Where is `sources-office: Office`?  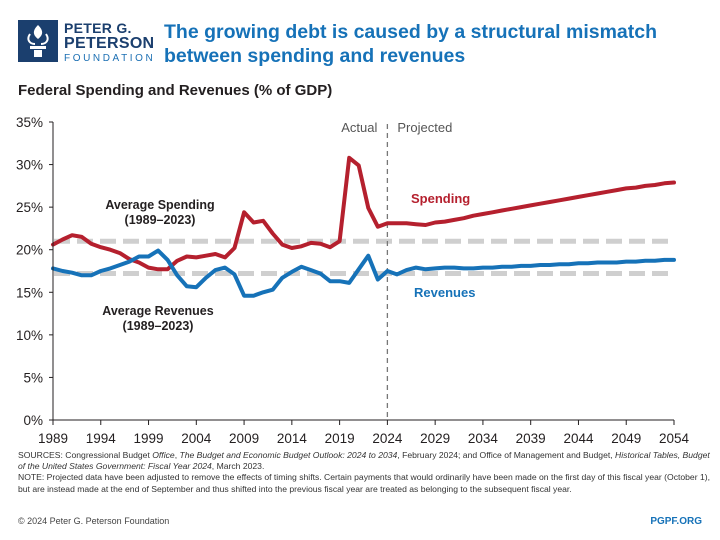
sources-office: Office is located at coordinates (163, 455).